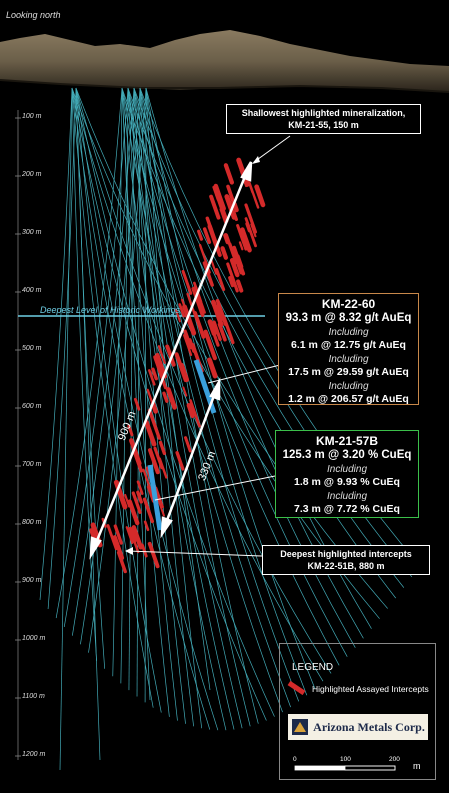 This screenshot has height=793, width=449. I want to click on box60-inc3: 1.2 m @ 206.57 g/t AuEq, so click(348, 399).